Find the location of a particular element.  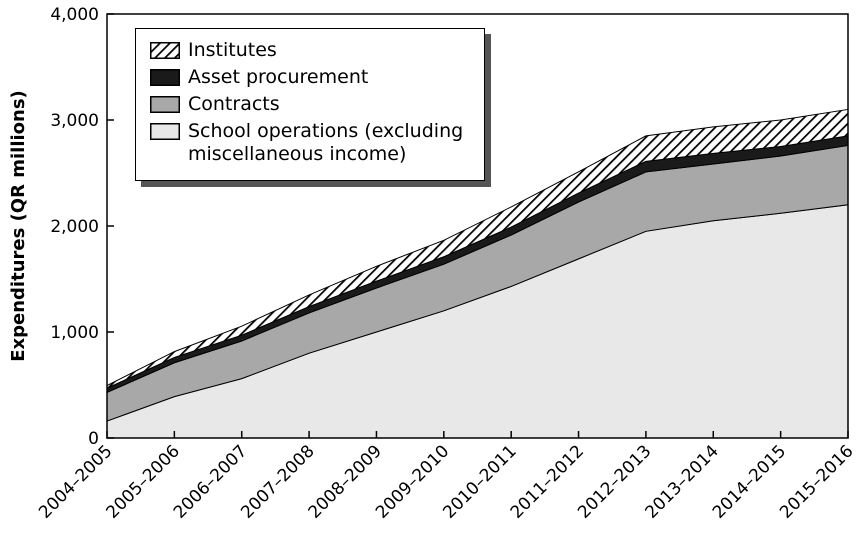

y-tick-label: 3,000 is located at coordinates (74, 121).